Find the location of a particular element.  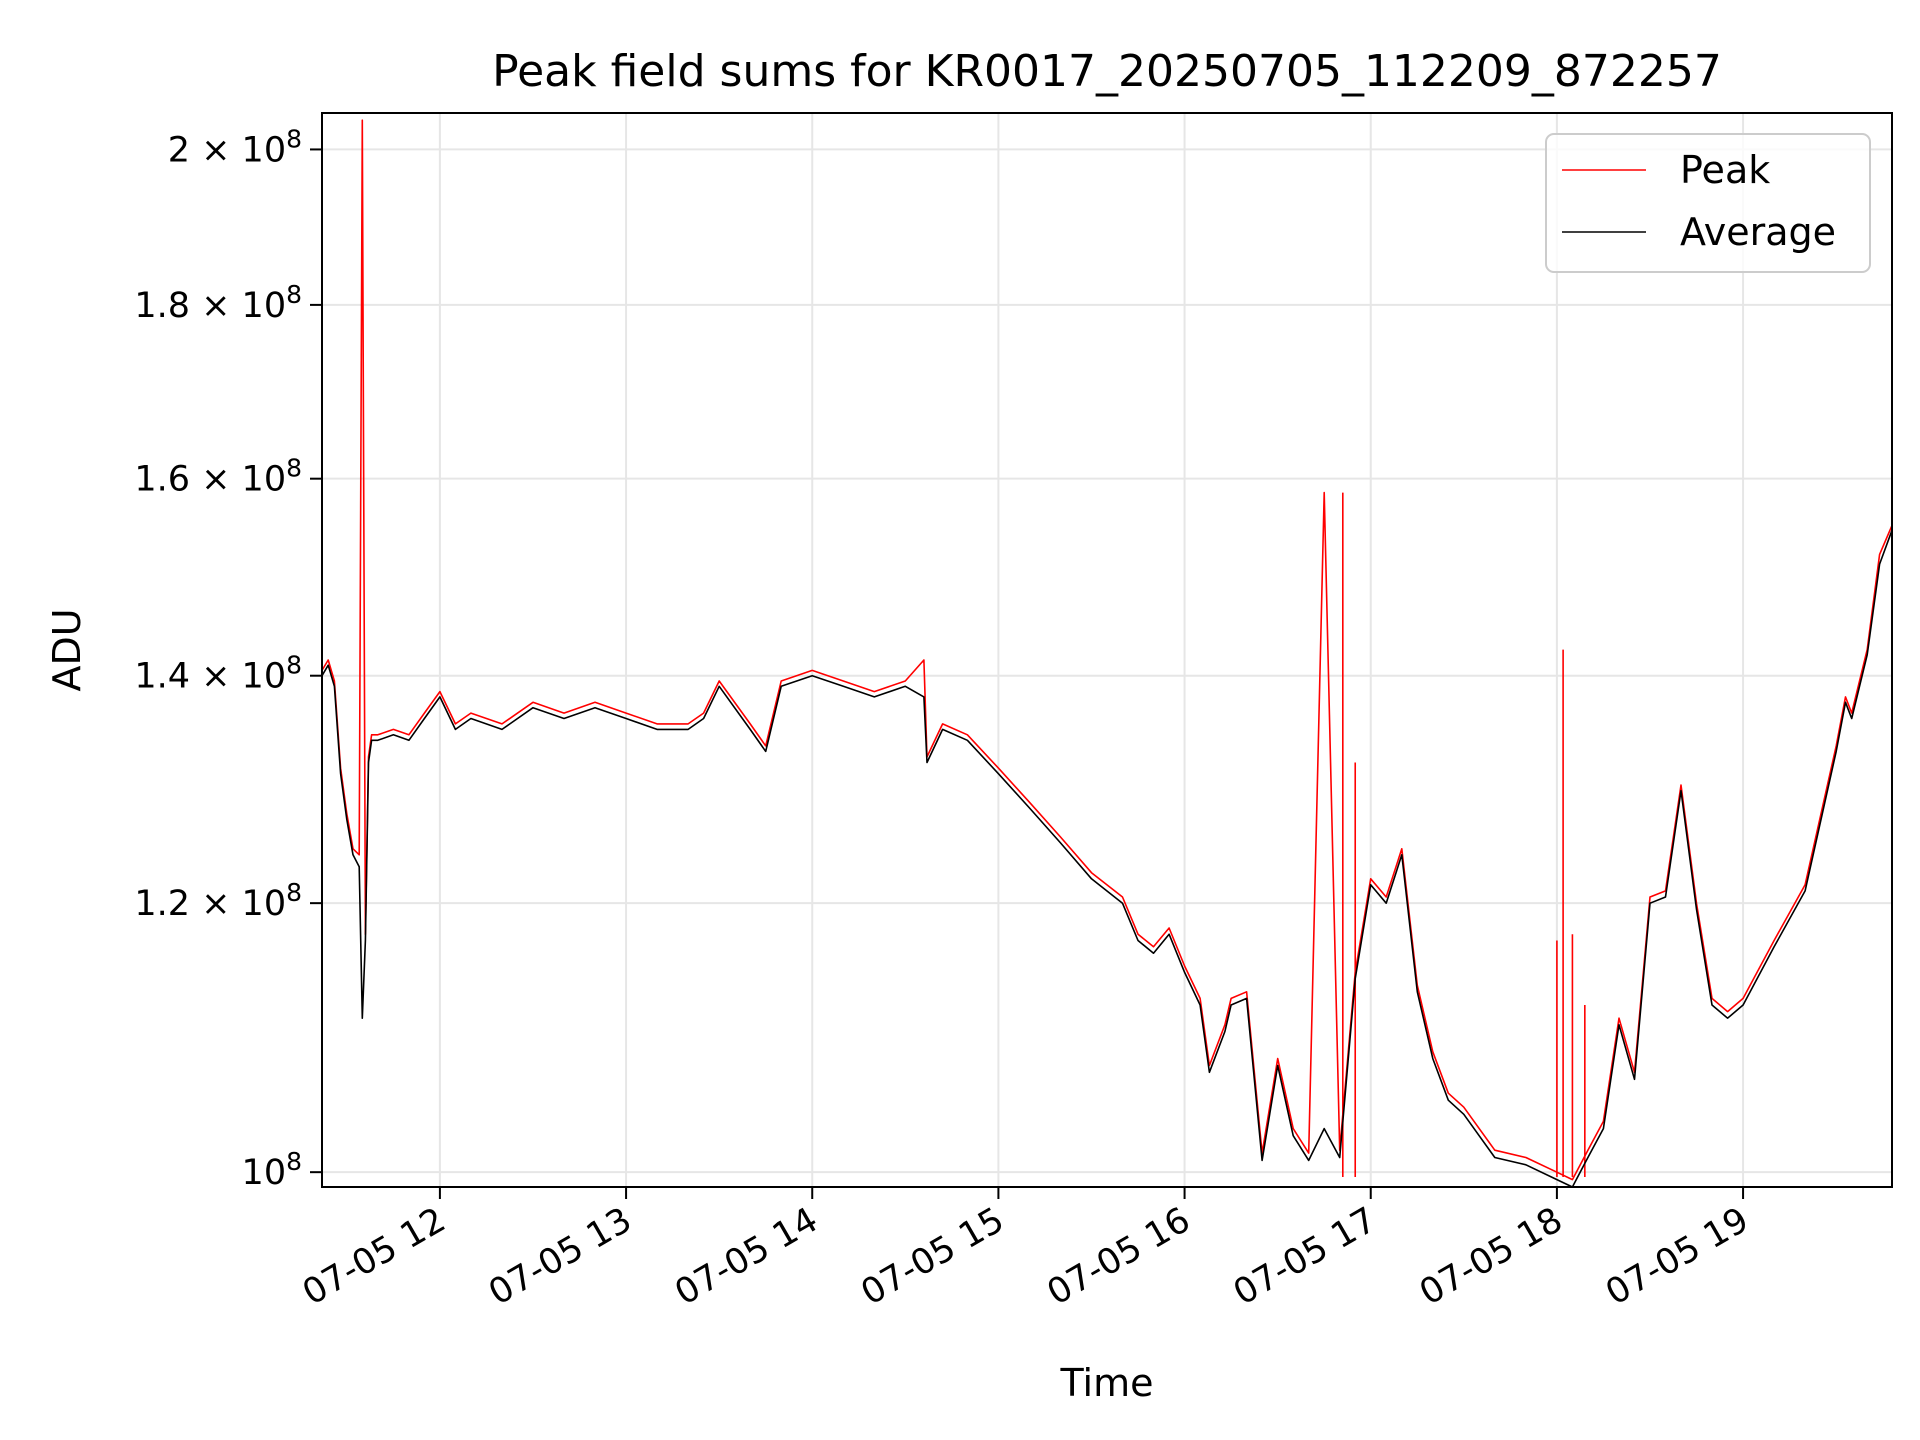

y-tick-label: 1.8 × 108 is located at coordinates (218, 303).